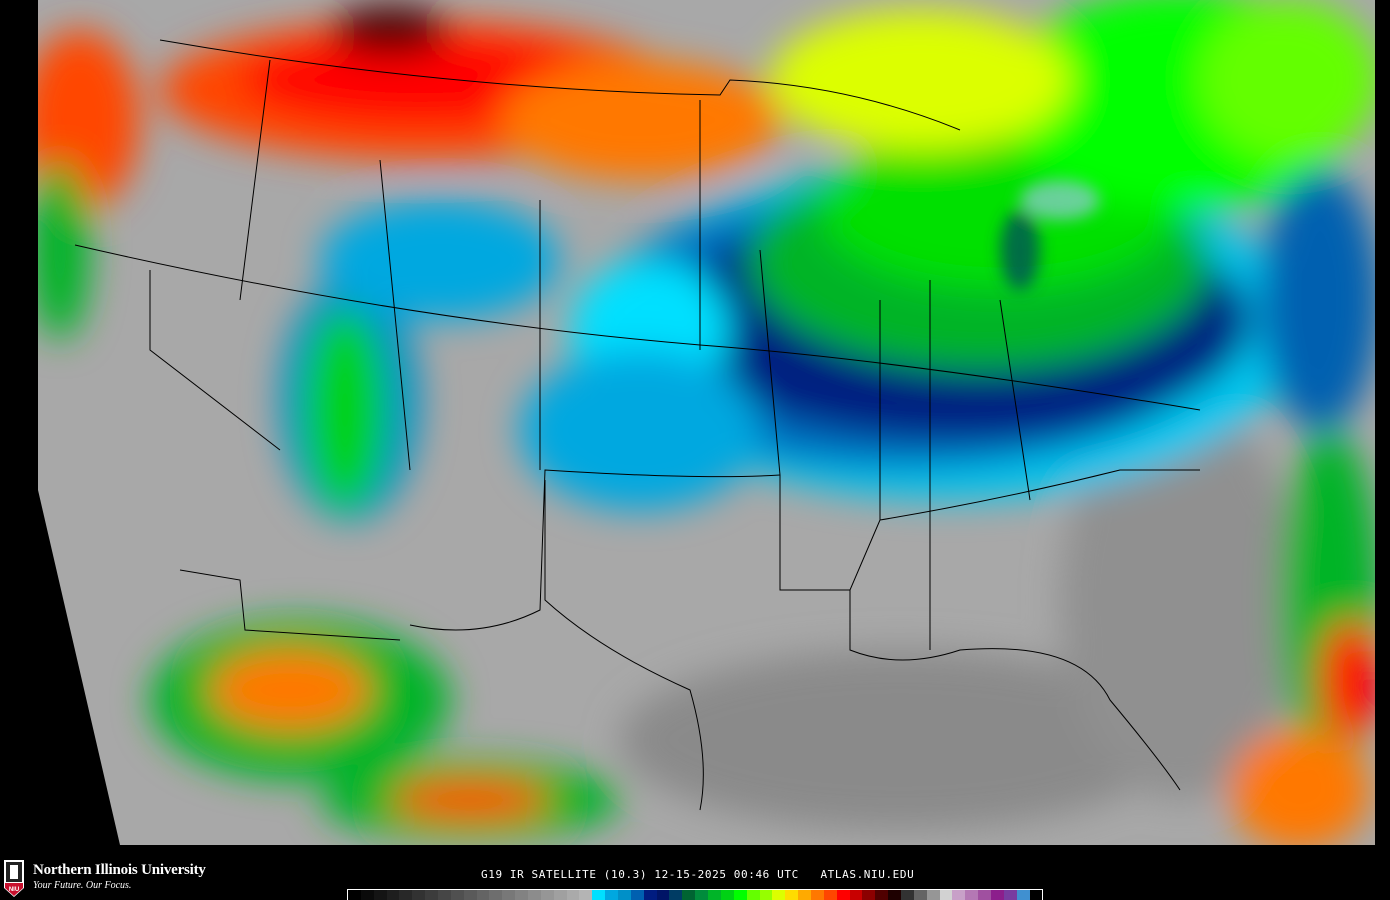 This screenshot has width=1390, height=900. I want to click on niu-logo: NIU, so click(14, 878).